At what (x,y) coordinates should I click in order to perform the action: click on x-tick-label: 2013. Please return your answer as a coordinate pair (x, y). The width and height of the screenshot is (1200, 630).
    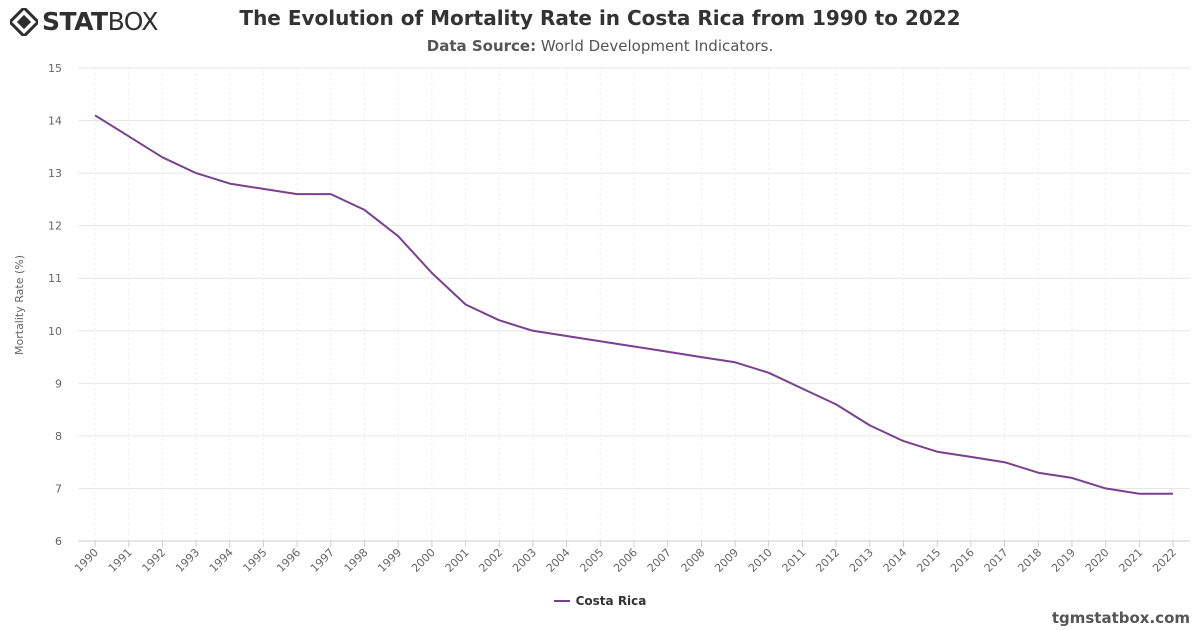
    Looking at the image, I should click on (861, 560).